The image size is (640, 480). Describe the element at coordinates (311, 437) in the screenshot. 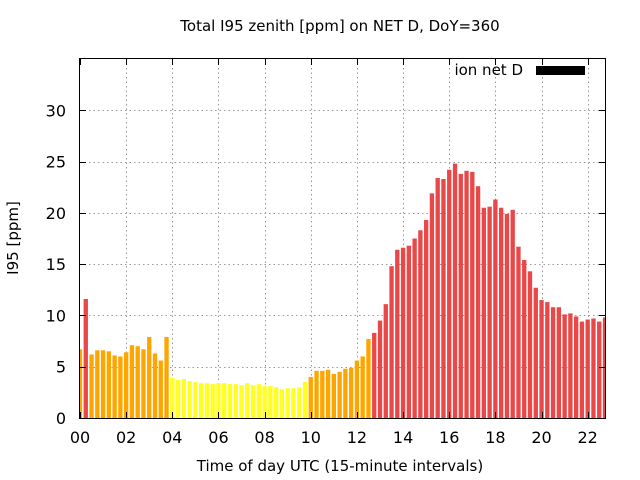

I see `x-tick-label: 10` at that location.